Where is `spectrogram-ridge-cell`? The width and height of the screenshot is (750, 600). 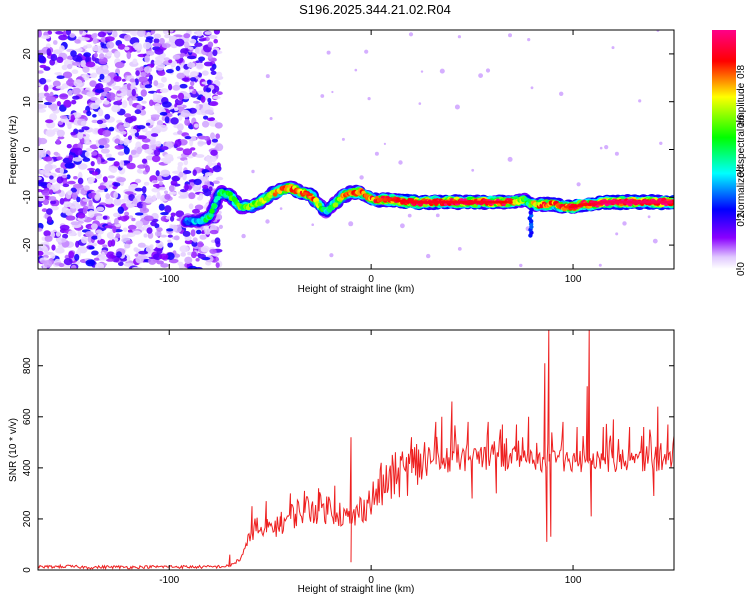 spectrogram-ridge-cell is located at coordinates (211, 215).